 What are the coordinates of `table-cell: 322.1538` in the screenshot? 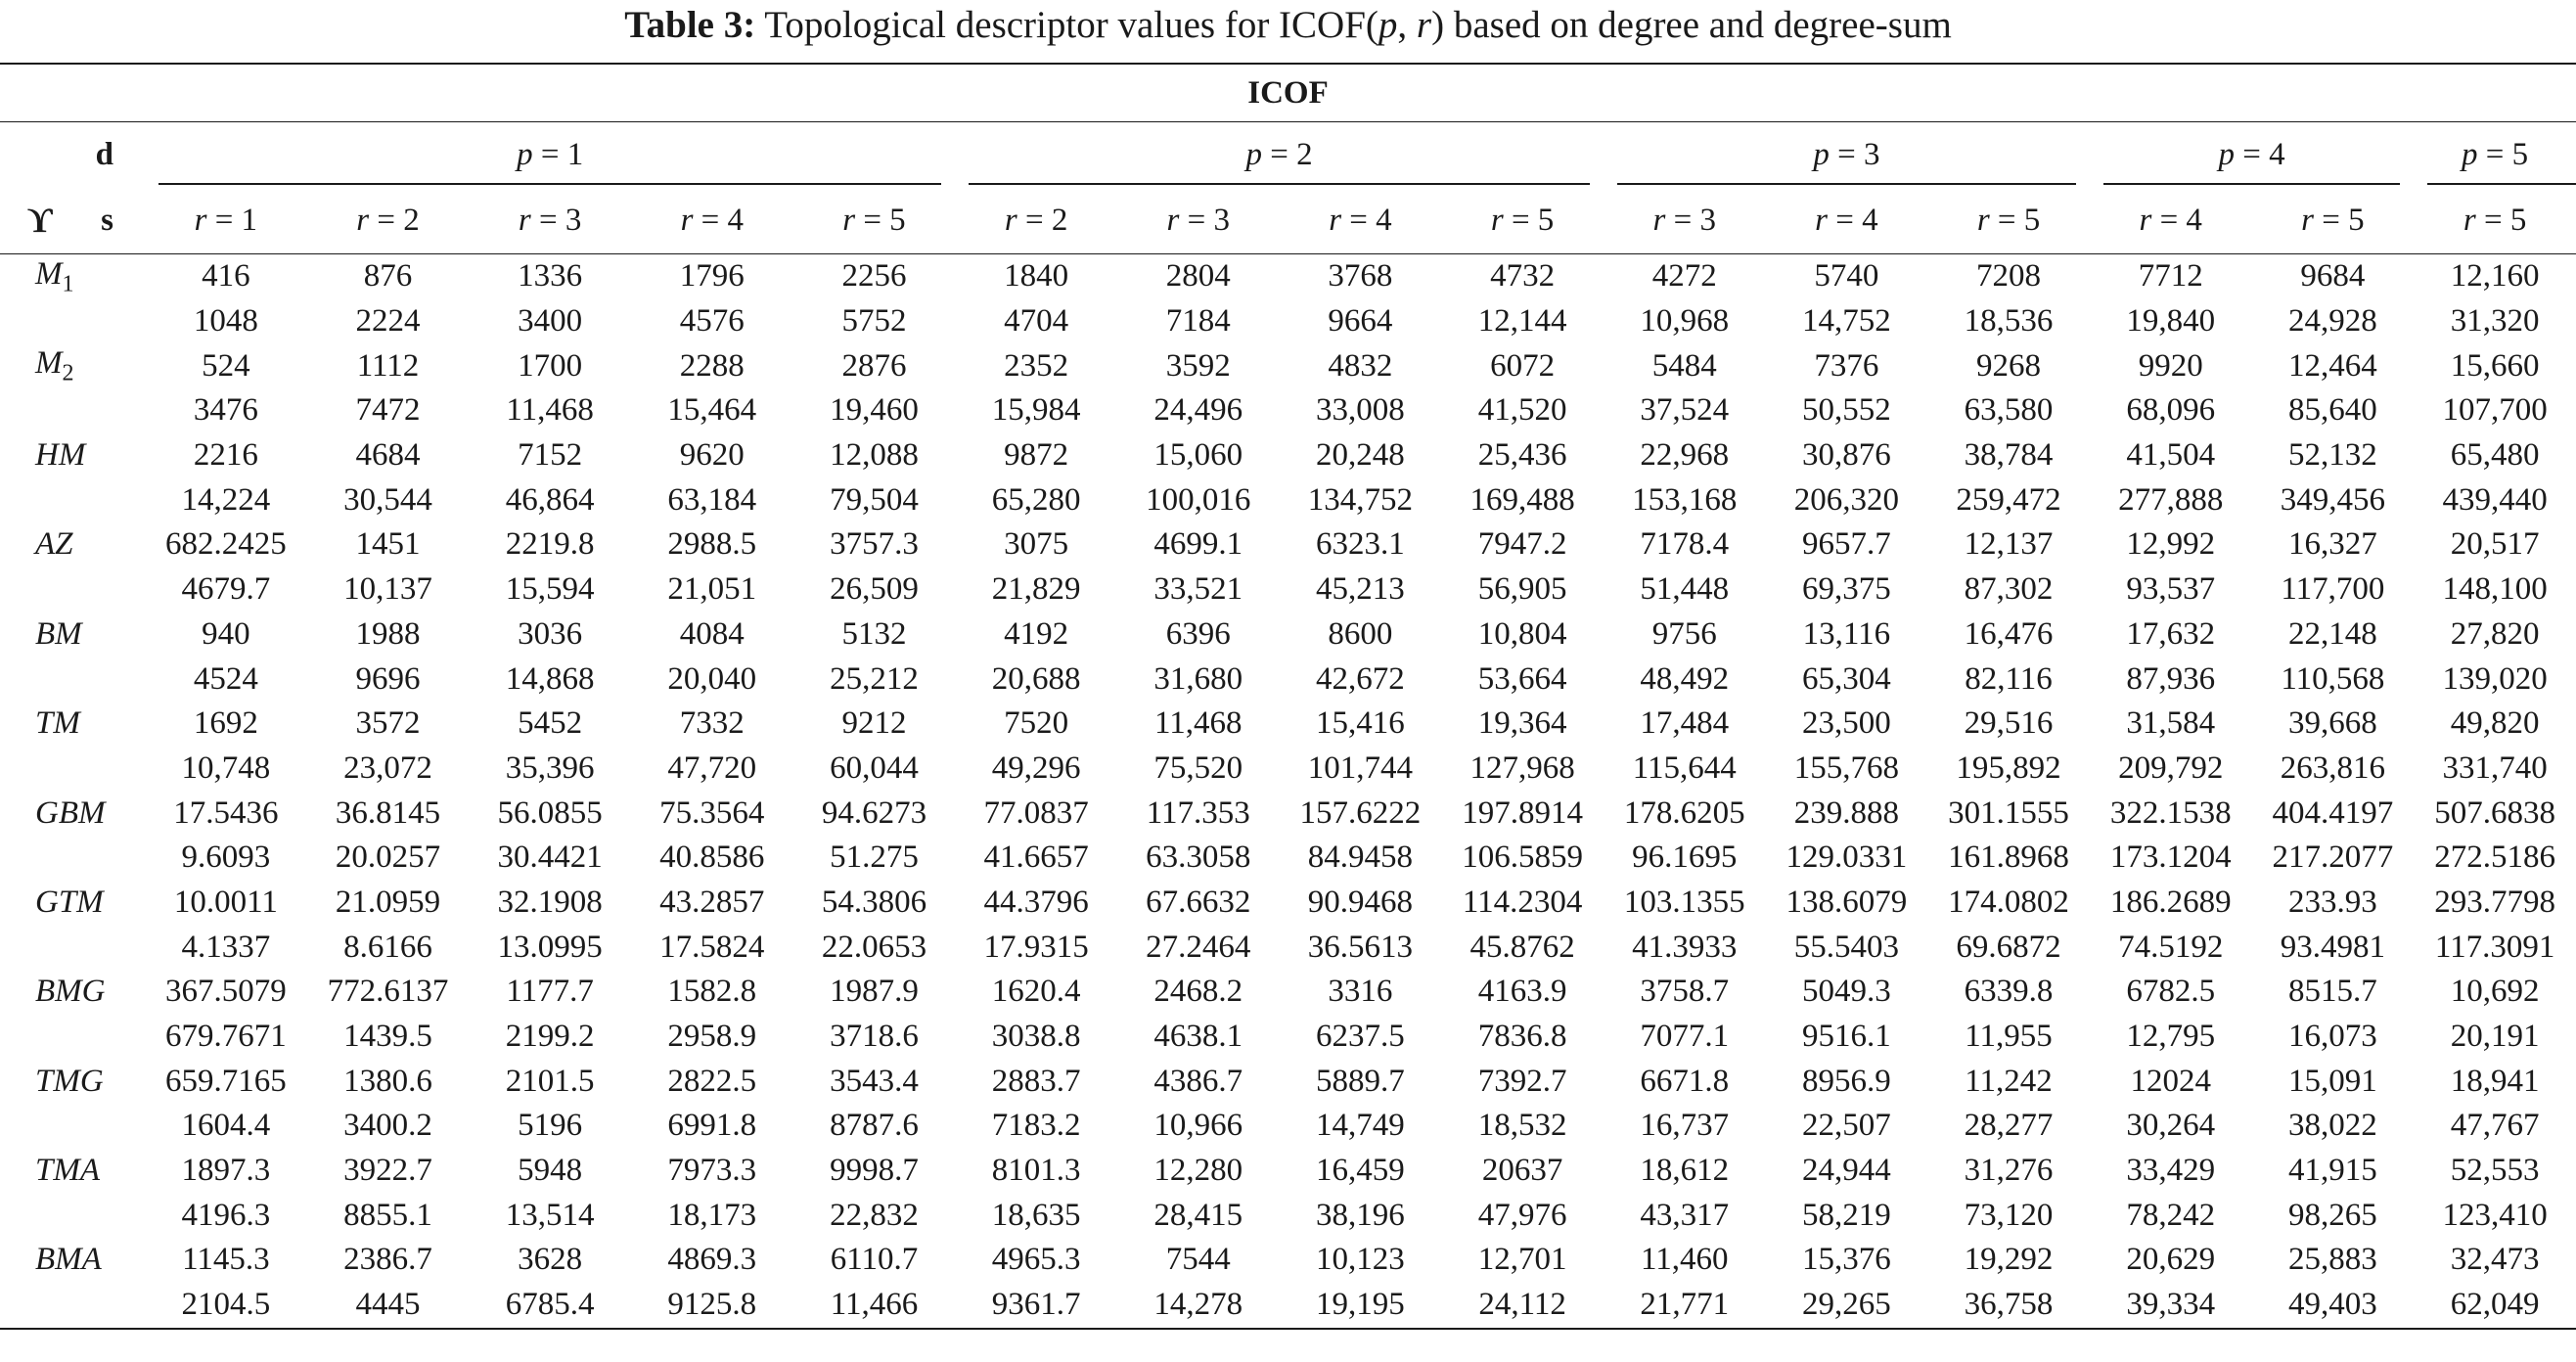 It's located at (2170, 812).